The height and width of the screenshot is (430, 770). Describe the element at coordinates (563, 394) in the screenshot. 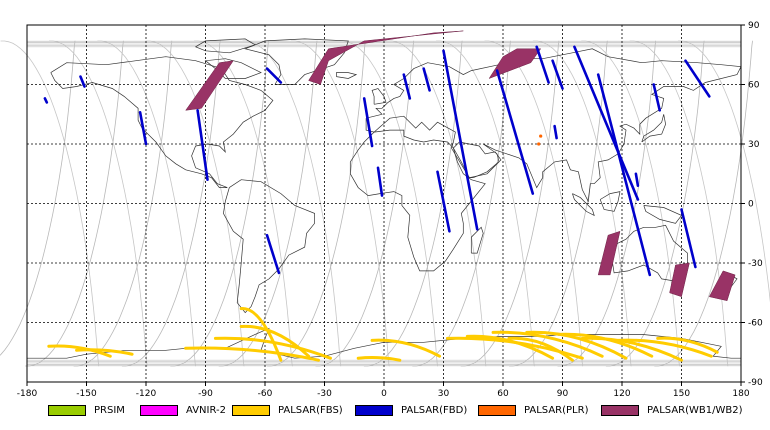

I see `x-tick-label: 90` at that location.